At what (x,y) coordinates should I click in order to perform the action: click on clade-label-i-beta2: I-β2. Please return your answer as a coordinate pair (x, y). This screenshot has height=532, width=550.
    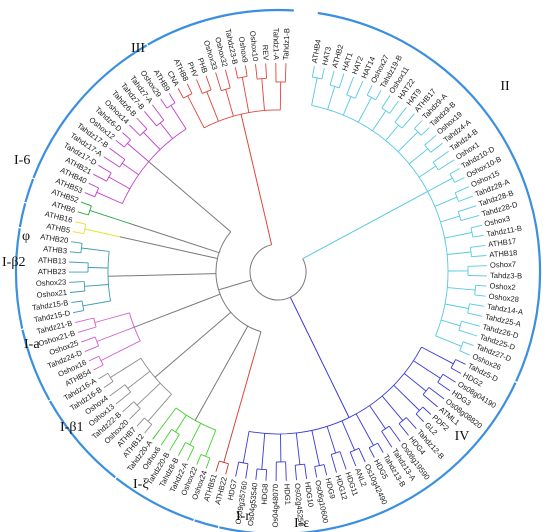
    Looking at the image, I should click on (13, 262).